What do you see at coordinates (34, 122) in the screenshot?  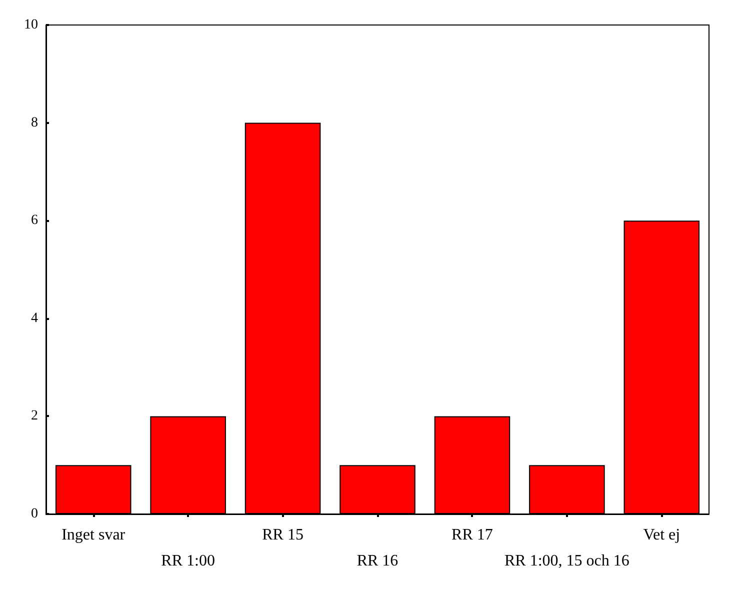 I see `y-tick-label: 8` at bounding box center [34, 122].